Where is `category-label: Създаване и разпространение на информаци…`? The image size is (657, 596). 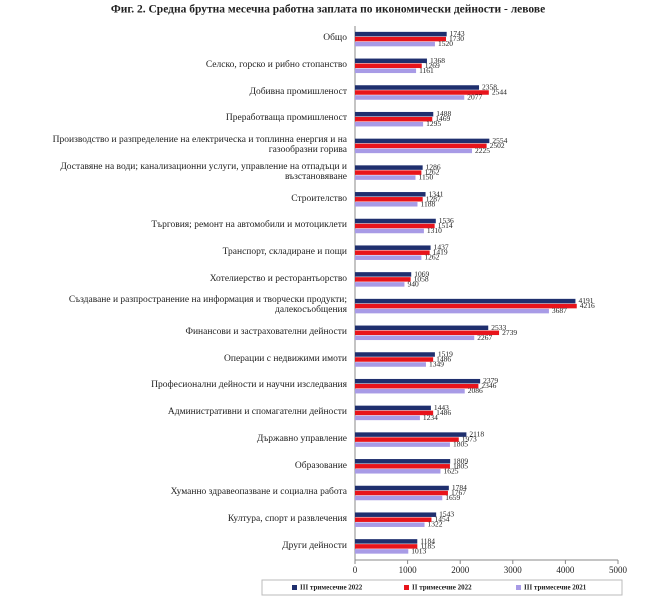
category-label: Създаване и разпространение на информаци… is located at coordinates (207, 305).